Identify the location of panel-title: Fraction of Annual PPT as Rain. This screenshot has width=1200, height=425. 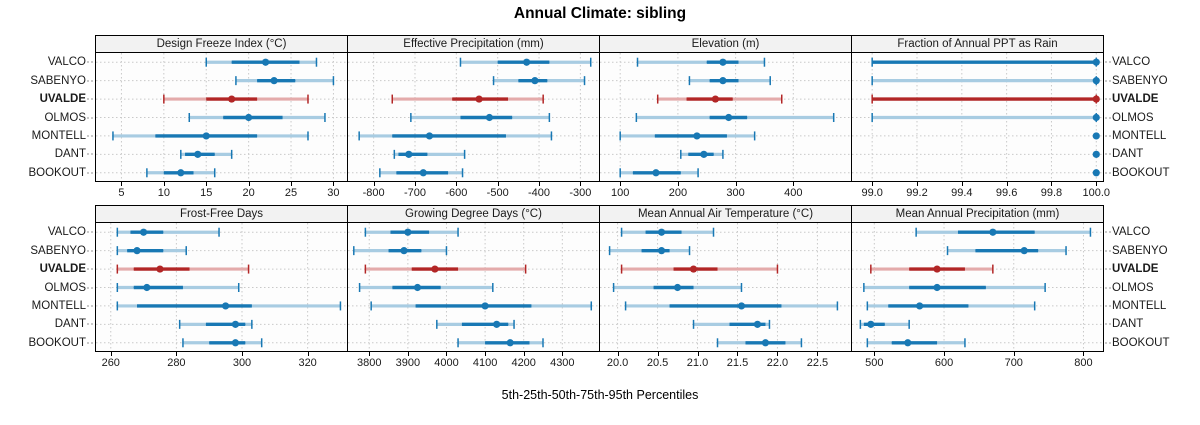
(977, 44).